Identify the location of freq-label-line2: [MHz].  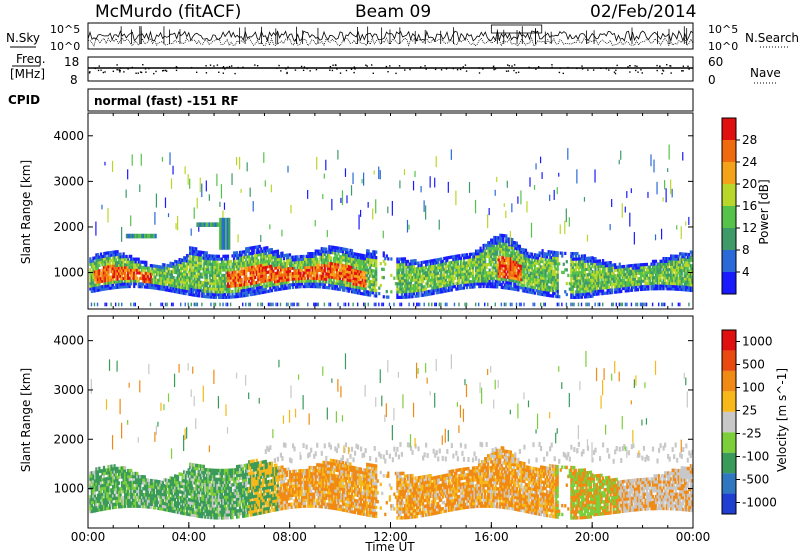
(27, 74).